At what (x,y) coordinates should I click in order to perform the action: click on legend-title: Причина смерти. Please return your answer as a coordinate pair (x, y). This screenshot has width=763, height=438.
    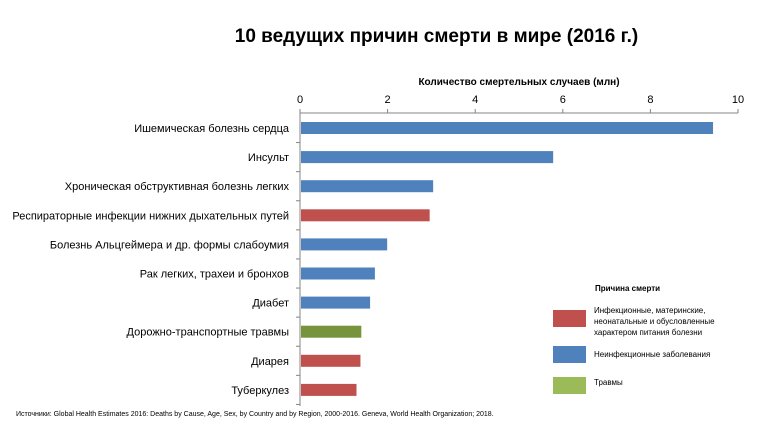
    Looking at the image, I should click on (628, 288).